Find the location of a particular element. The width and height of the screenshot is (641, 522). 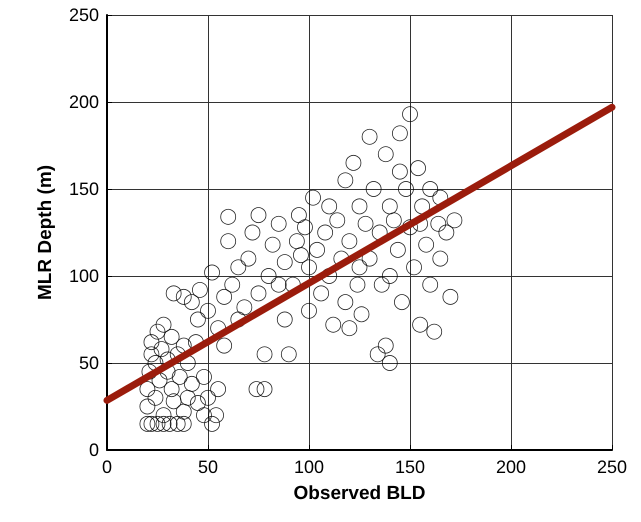

y-axis-title: MLR Depth (m) is located at coordinates (45, 232).